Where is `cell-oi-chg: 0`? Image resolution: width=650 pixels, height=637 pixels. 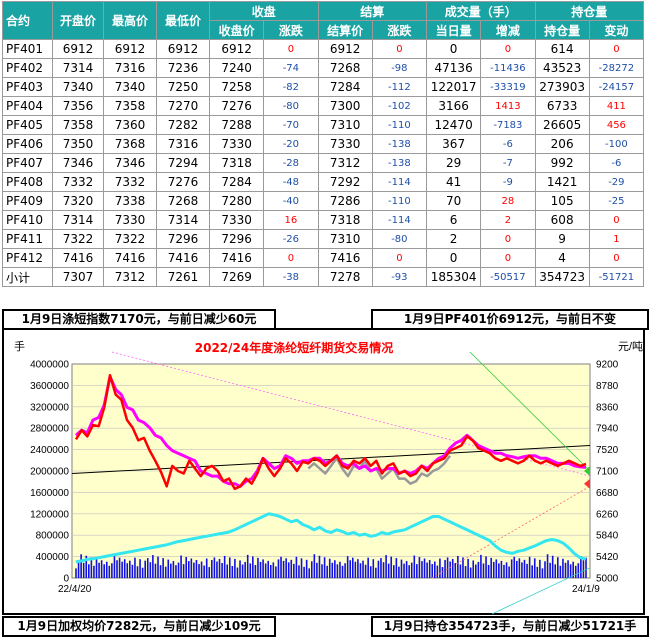 cell-oi-chg: 0 is located at coordinates (616, 220).